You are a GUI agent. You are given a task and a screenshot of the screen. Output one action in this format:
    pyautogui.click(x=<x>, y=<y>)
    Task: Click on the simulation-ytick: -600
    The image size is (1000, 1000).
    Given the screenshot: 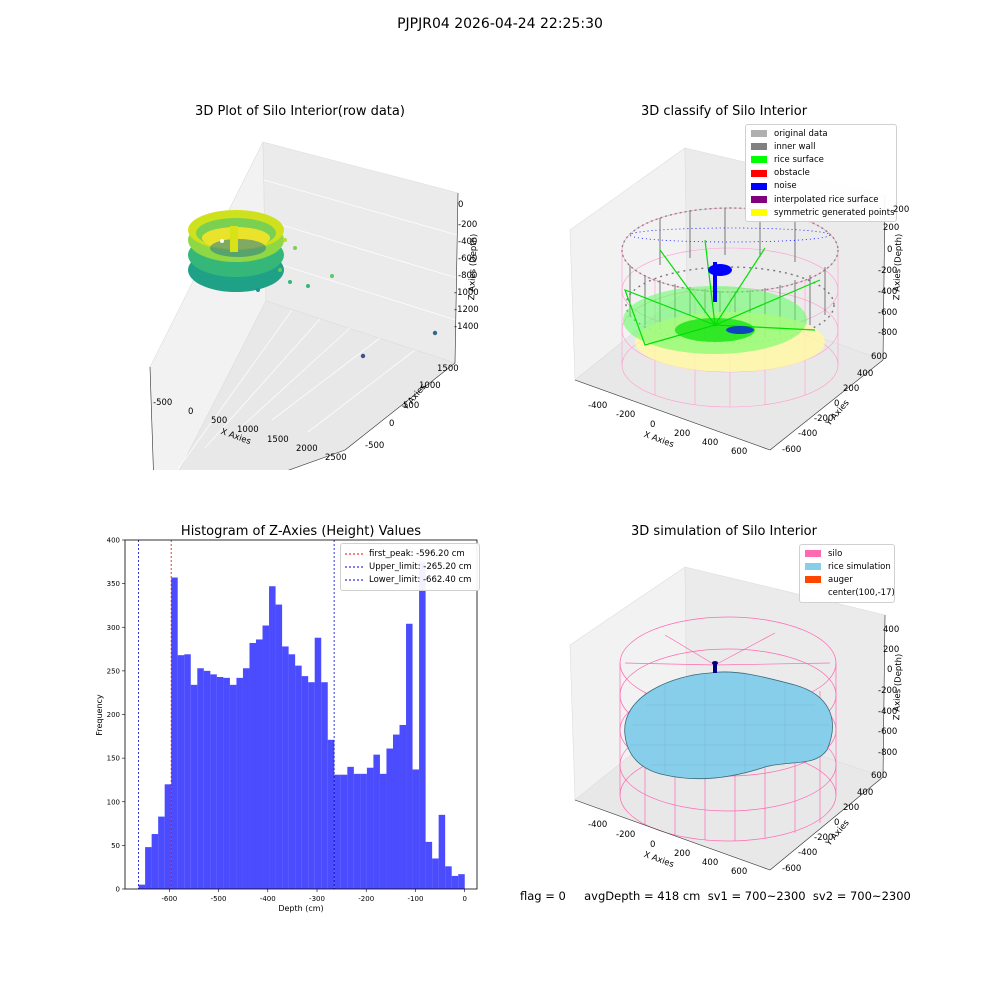 What is the action you would take?
    pyautogui.click(x=792, y=869)
    